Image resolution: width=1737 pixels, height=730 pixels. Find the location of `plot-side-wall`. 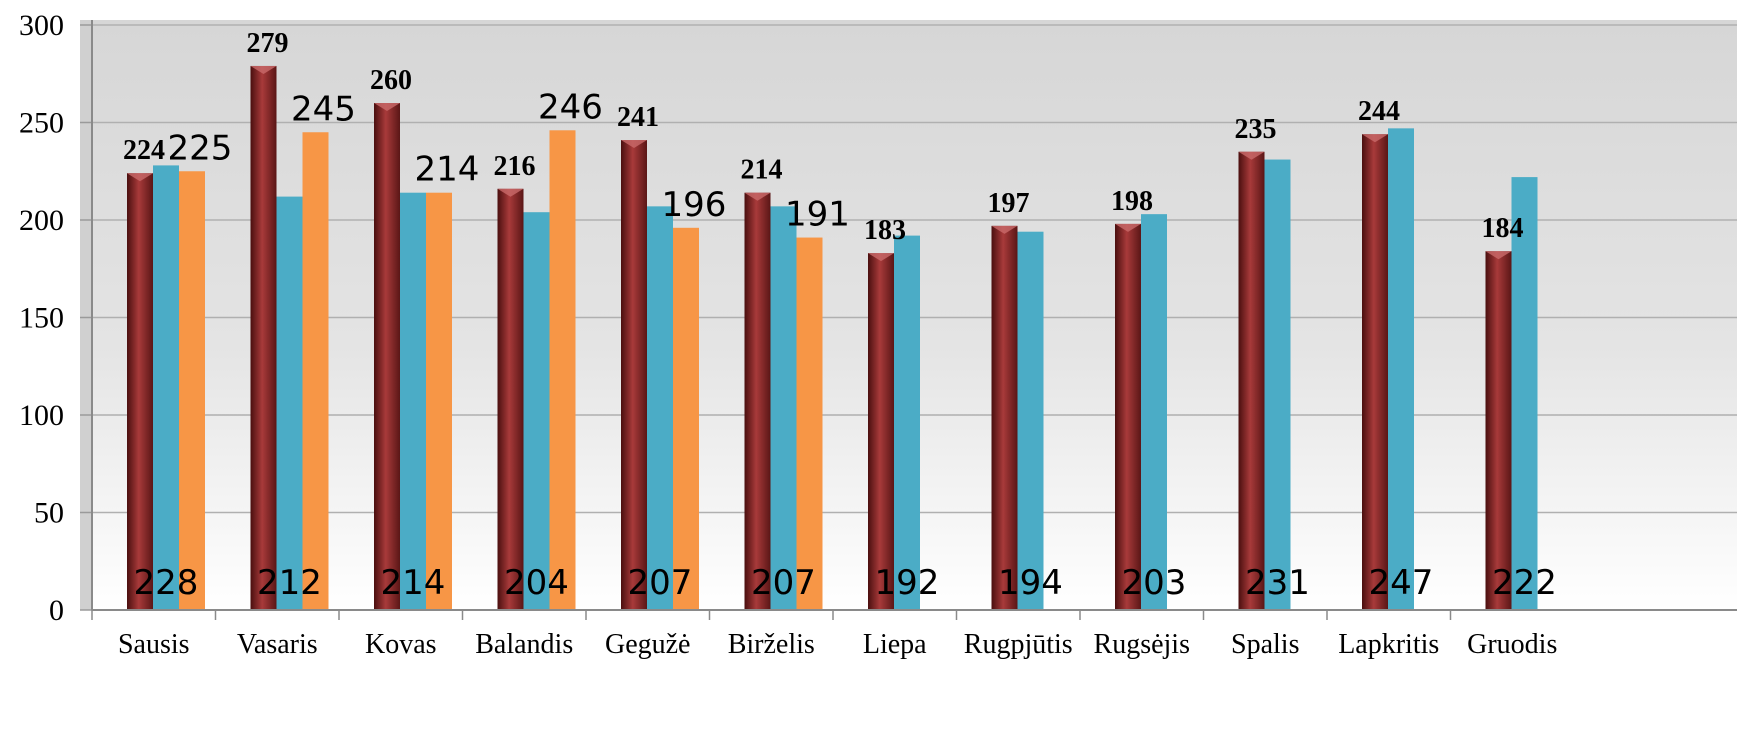

plot-side-wall is located at coordinates (86, 315).